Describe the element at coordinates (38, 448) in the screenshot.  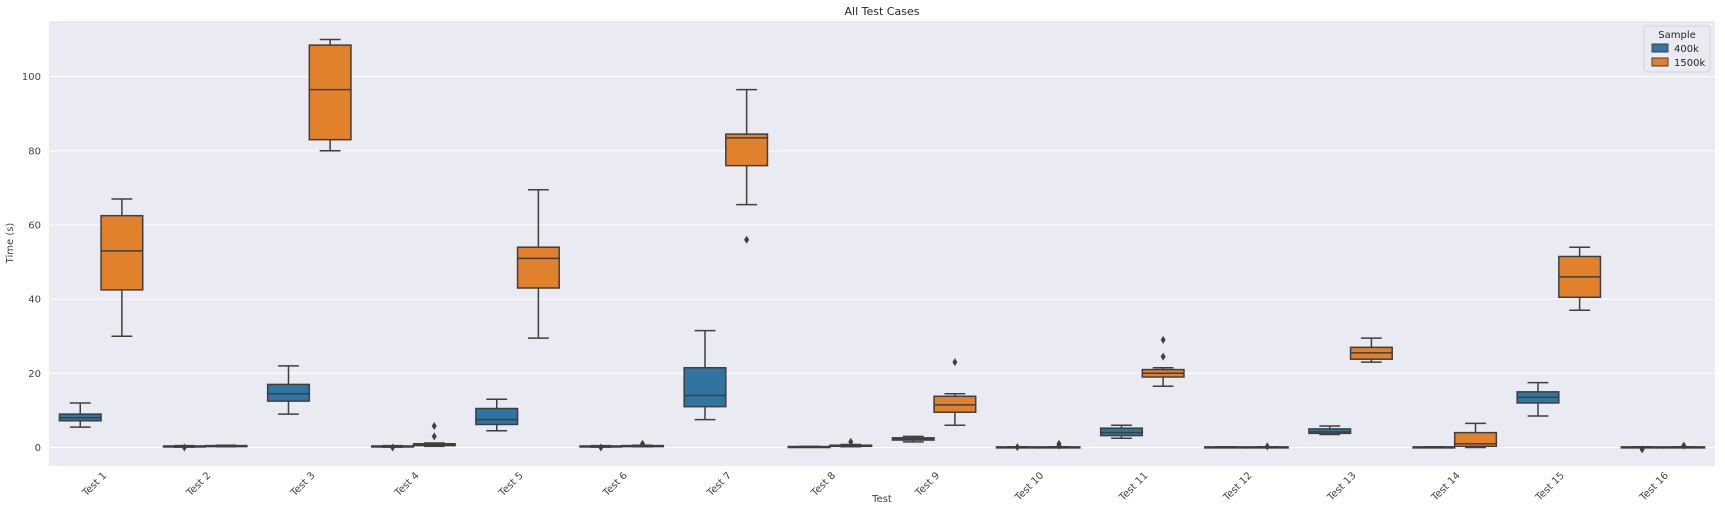
I see `y-tick-label-0: 0` at that location.